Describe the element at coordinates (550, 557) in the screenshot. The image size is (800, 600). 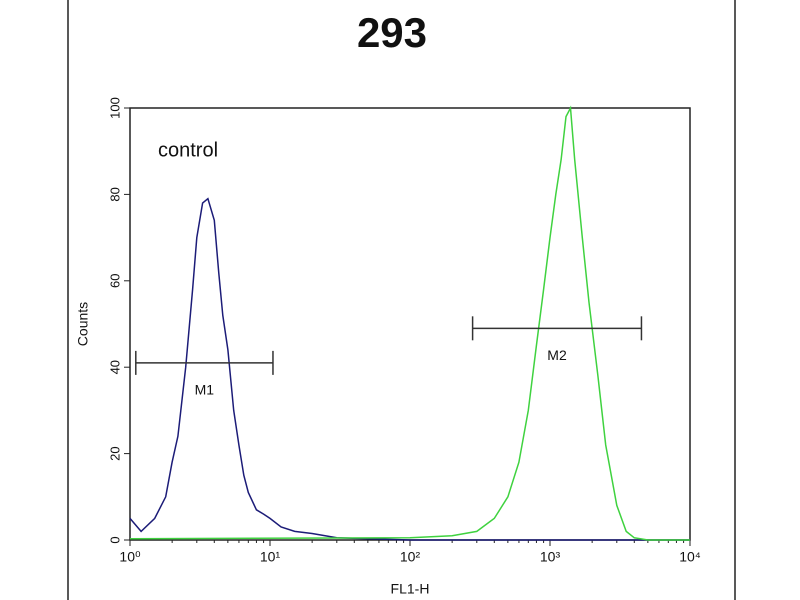
I see `x-tick-label: 10³` at that location.